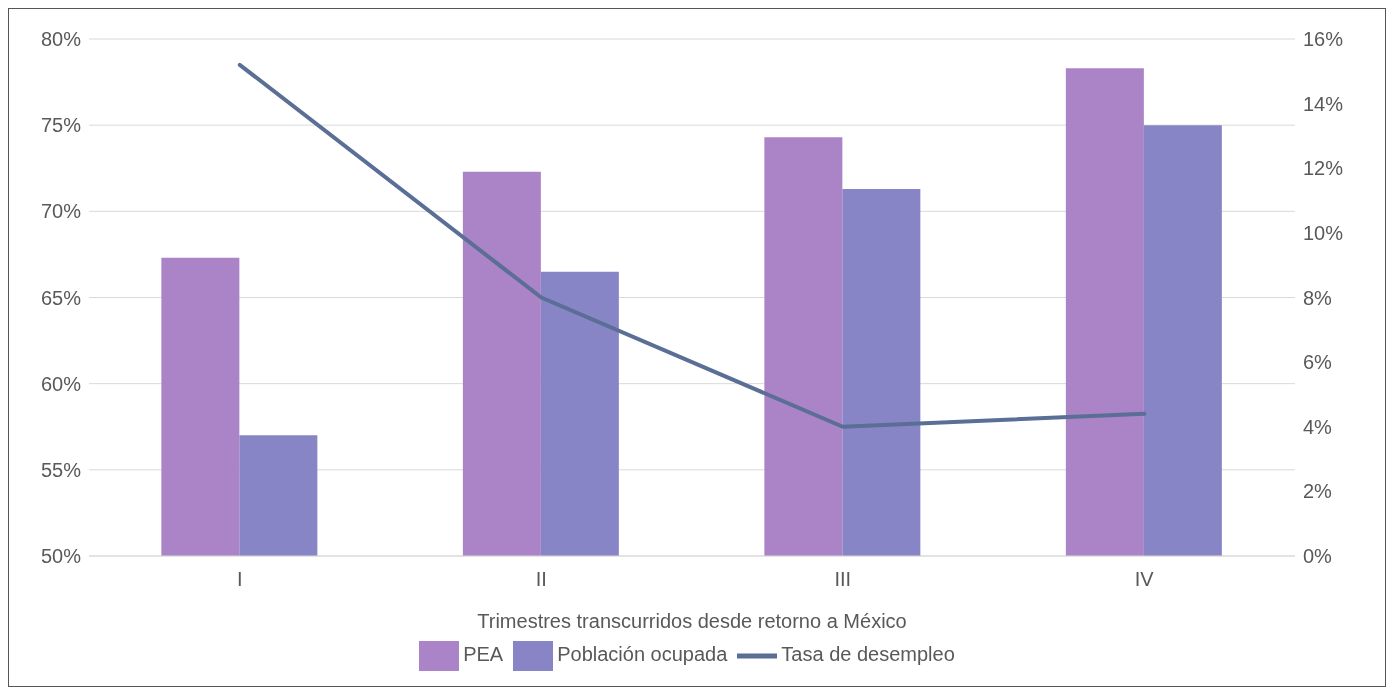 This screenshot has height=695, width=1394. I want to click on y-tick-label: 65%, so click(61, 297).